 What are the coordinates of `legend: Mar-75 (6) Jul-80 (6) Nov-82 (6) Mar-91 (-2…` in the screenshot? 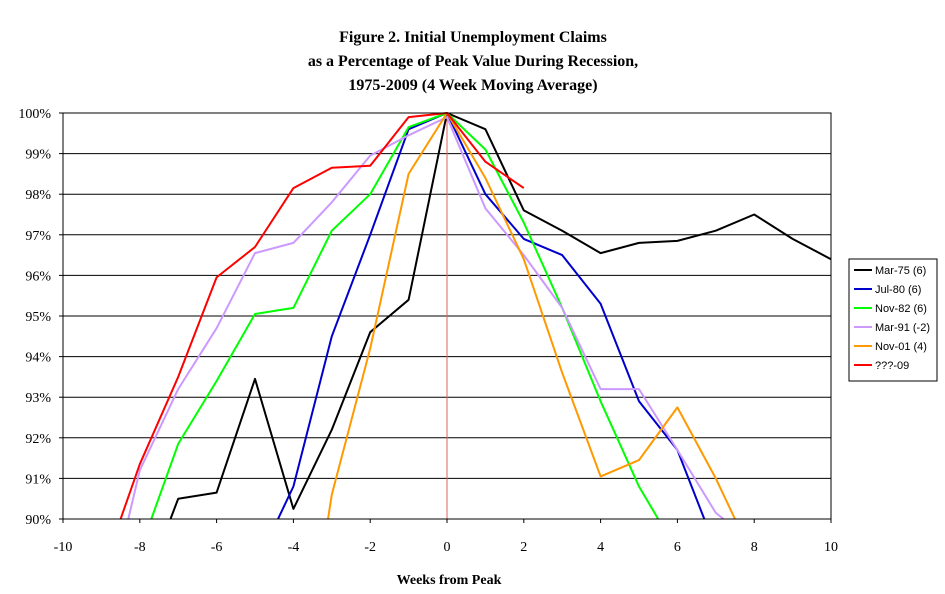 It's located at (893, 320).